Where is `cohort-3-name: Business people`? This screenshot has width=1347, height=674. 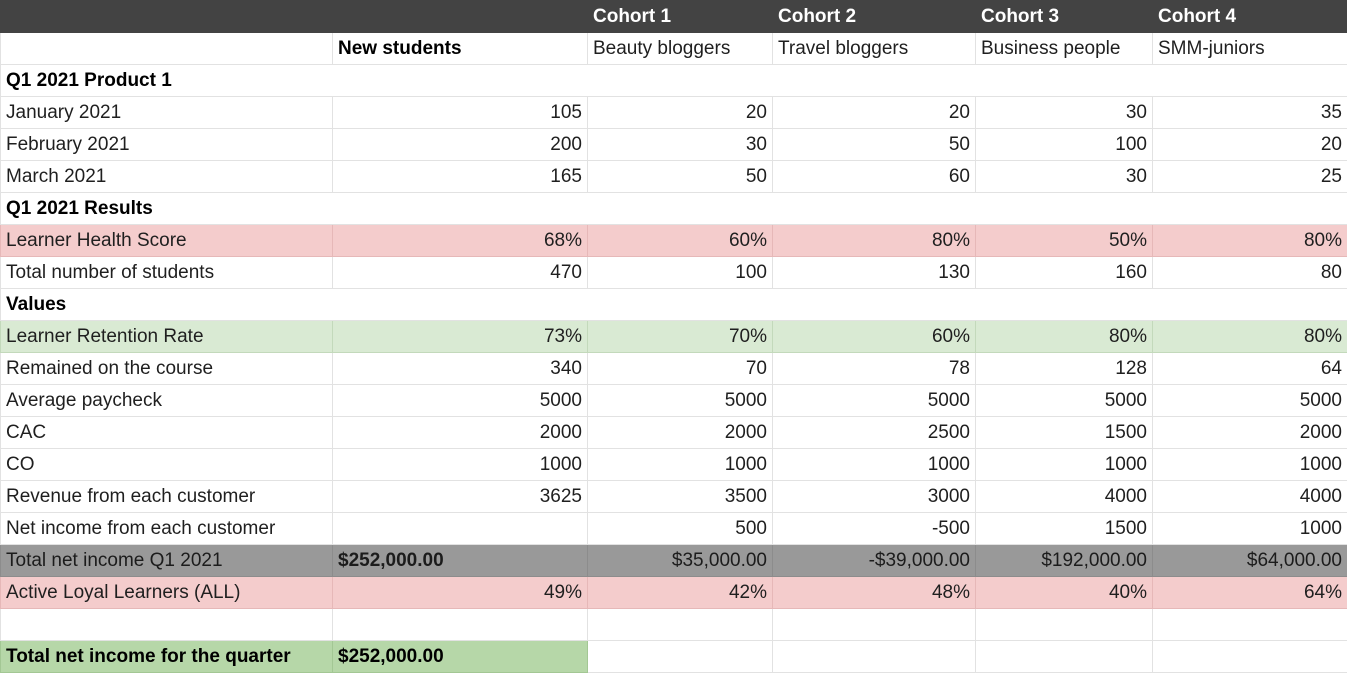 cohort-3-name: Business people is located at coordinates (1064, 48).